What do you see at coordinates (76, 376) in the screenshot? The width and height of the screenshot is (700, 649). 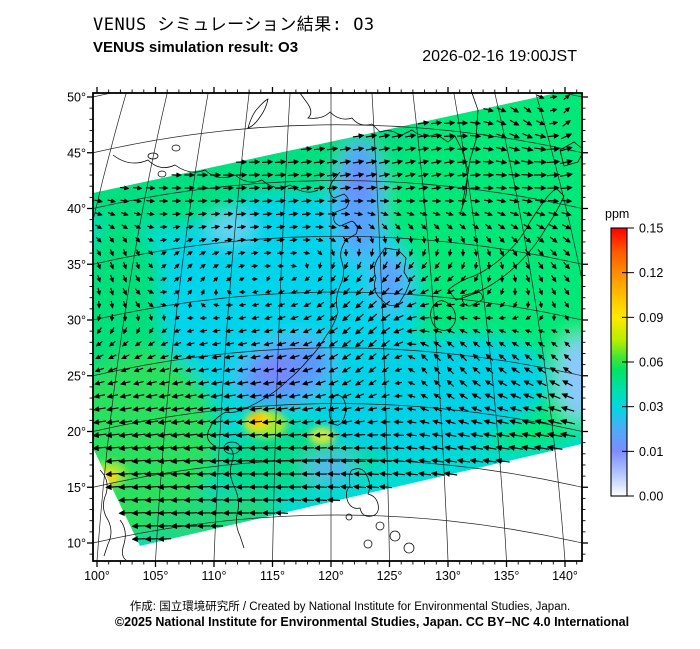 I see `y-axis-tick-label: 25°` at bounding box center [76, 376].